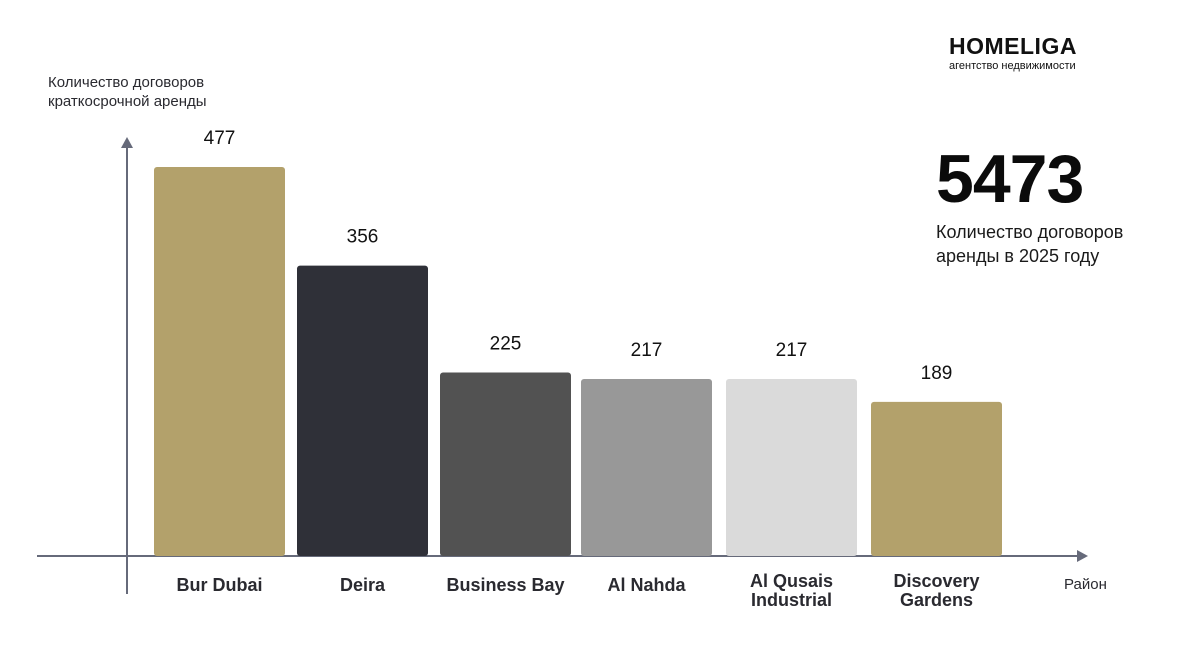 The image size is (1200, 657). Describe the element at coordinates (220, 138) in the screenshot. I see `value-label-1: 477` at that location.